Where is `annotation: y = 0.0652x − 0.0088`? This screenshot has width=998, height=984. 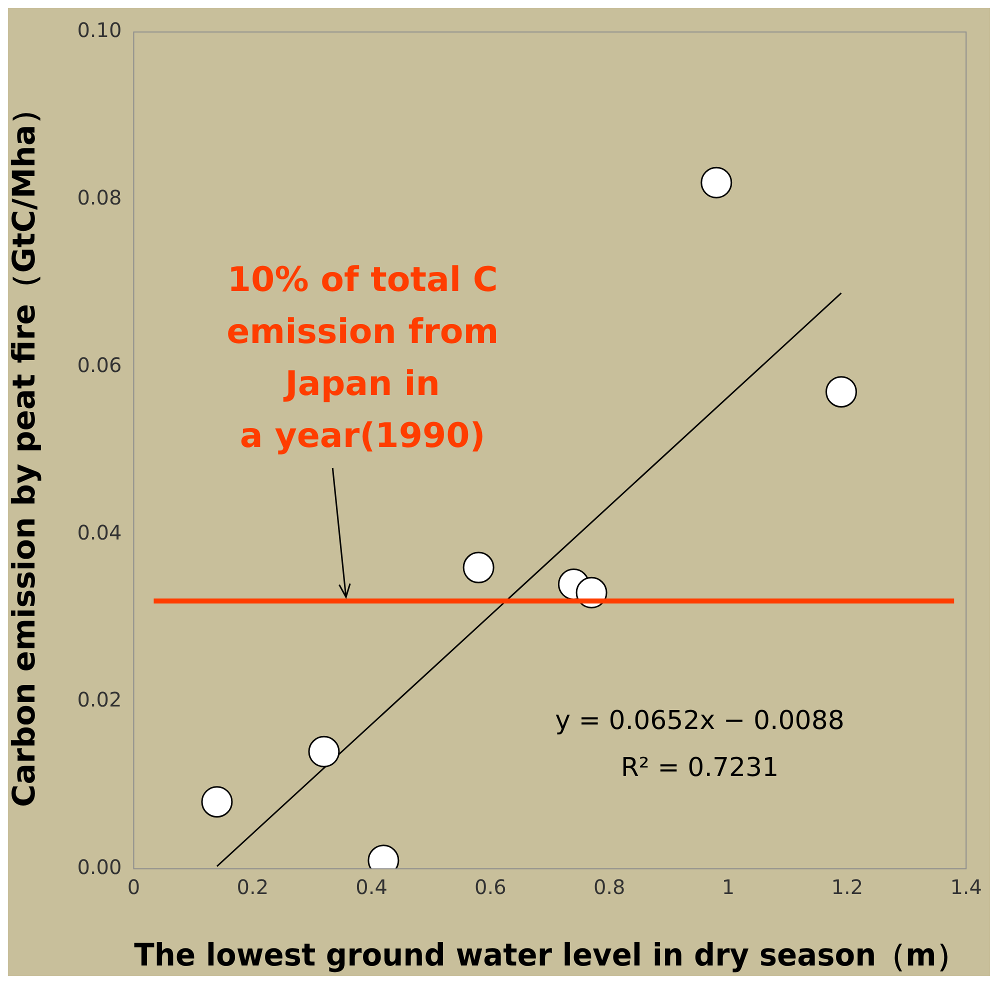
annotation: y = 0.0652x − 0.0088 is located at coordinates (699, 721).